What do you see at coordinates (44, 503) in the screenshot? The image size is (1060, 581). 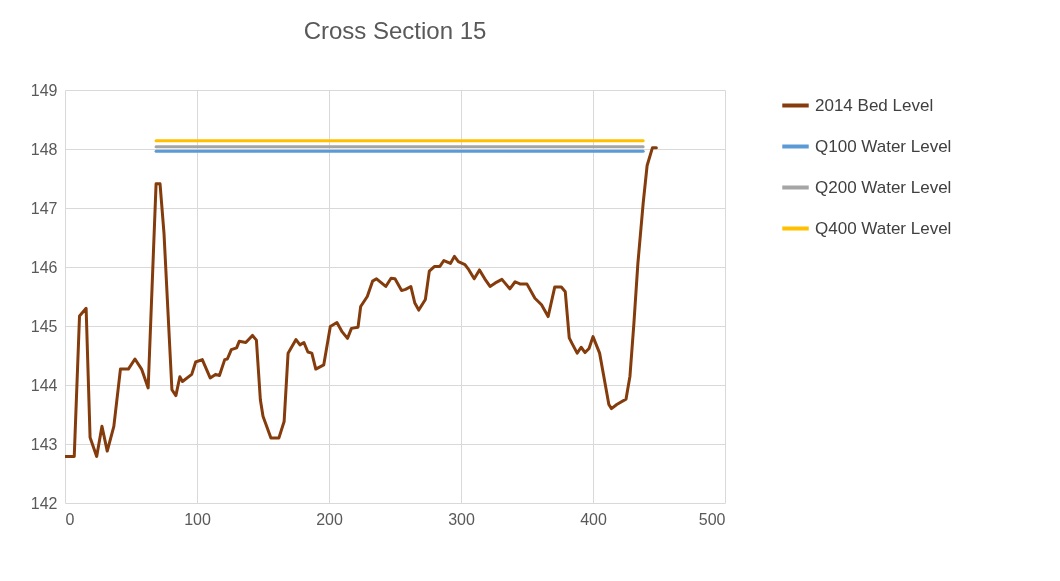 I see `y-tick-label: 142` at bounding box center [44, 503].